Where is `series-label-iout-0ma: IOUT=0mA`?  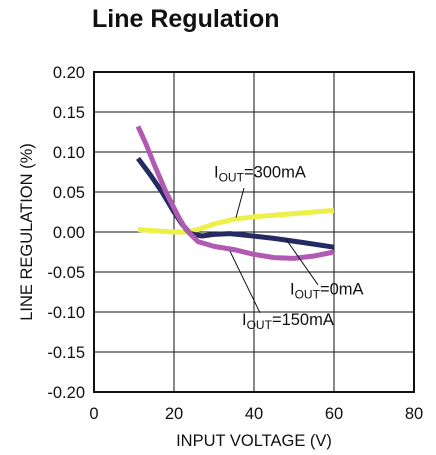 series-label-iout-0ma: IOUT=0mA is located at coordinates (327, 290).